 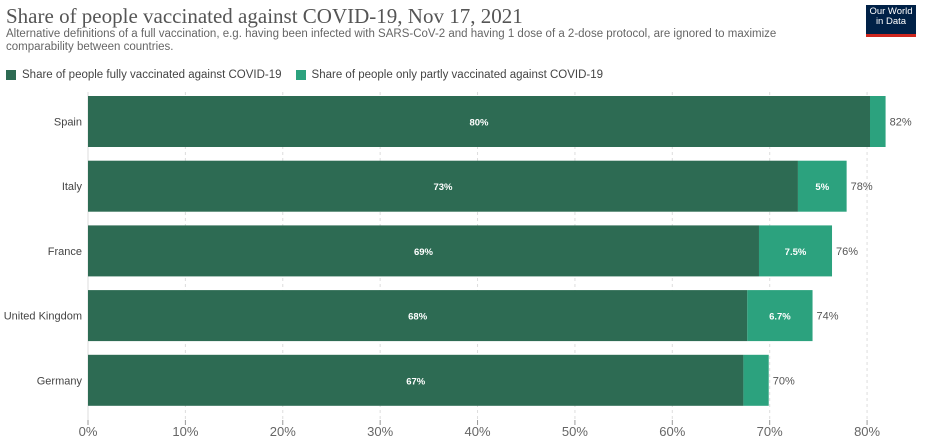 I want to click on category-label: Italy, so click(x=72, y=187).